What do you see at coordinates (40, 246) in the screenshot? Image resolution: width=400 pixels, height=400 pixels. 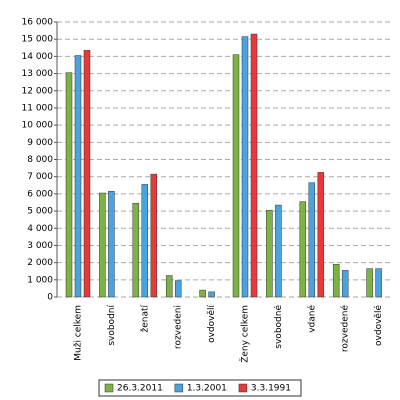 I see `y-tick-label: 3 000` at bounding box center [40, 246].